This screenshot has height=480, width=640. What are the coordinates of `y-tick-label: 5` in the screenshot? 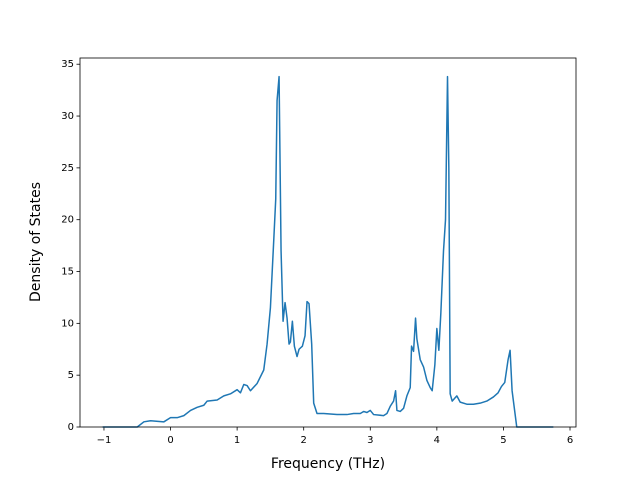 It's located at (71, 375).